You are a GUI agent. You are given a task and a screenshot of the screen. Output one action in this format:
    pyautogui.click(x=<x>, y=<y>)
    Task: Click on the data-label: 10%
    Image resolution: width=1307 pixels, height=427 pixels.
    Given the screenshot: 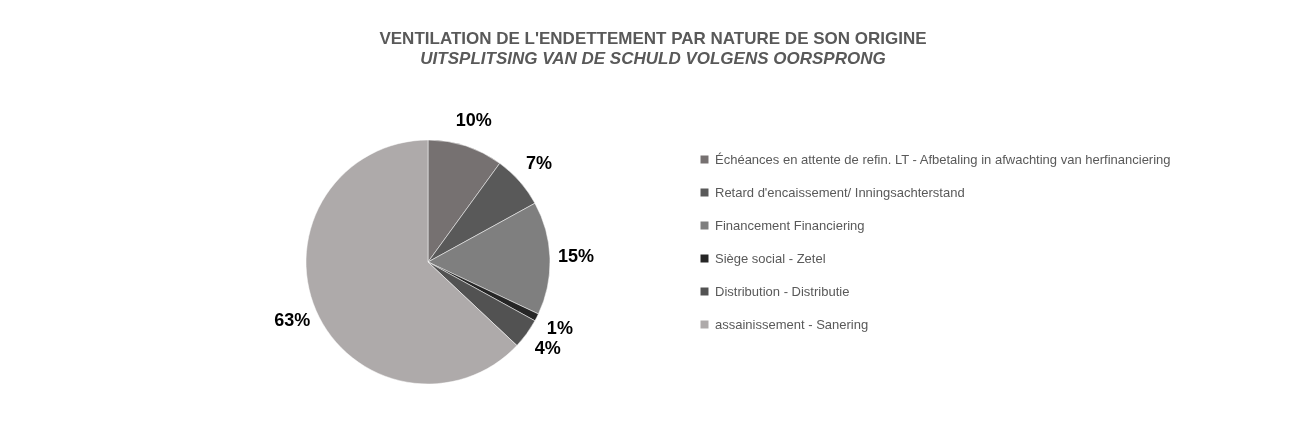 What is the action you would take?
    pyautogui.click(x=473, y=120)
    